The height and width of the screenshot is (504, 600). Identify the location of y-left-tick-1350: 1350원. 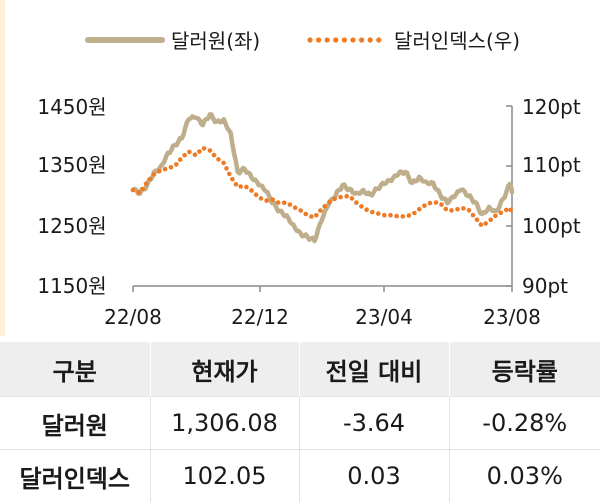
(71, 165).